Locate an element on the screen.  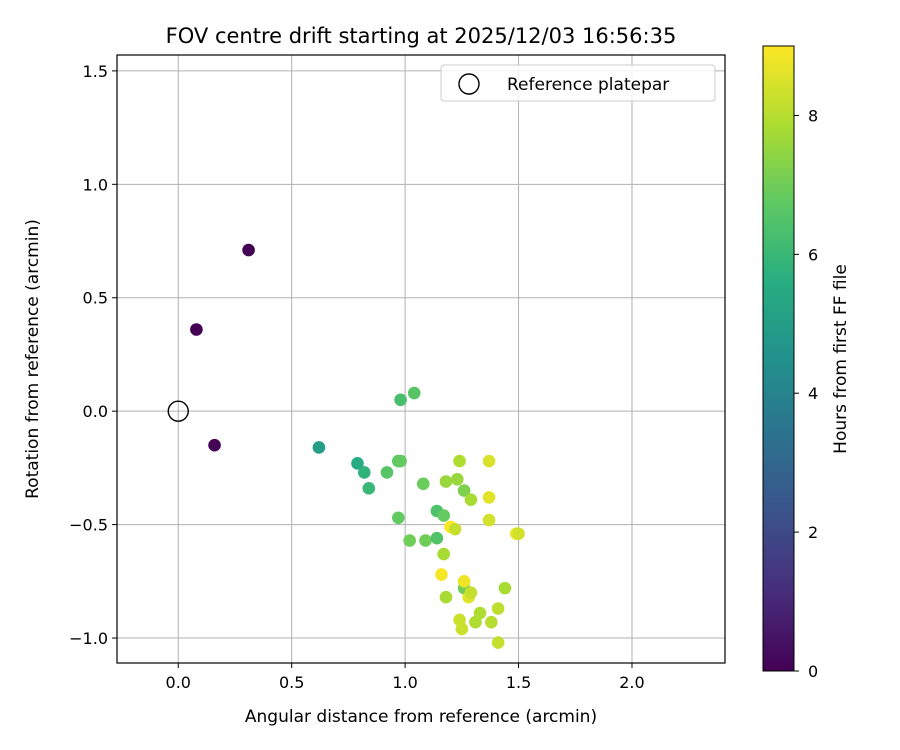
x-tick-label: 2.0 is located at coordinates (631, 682).